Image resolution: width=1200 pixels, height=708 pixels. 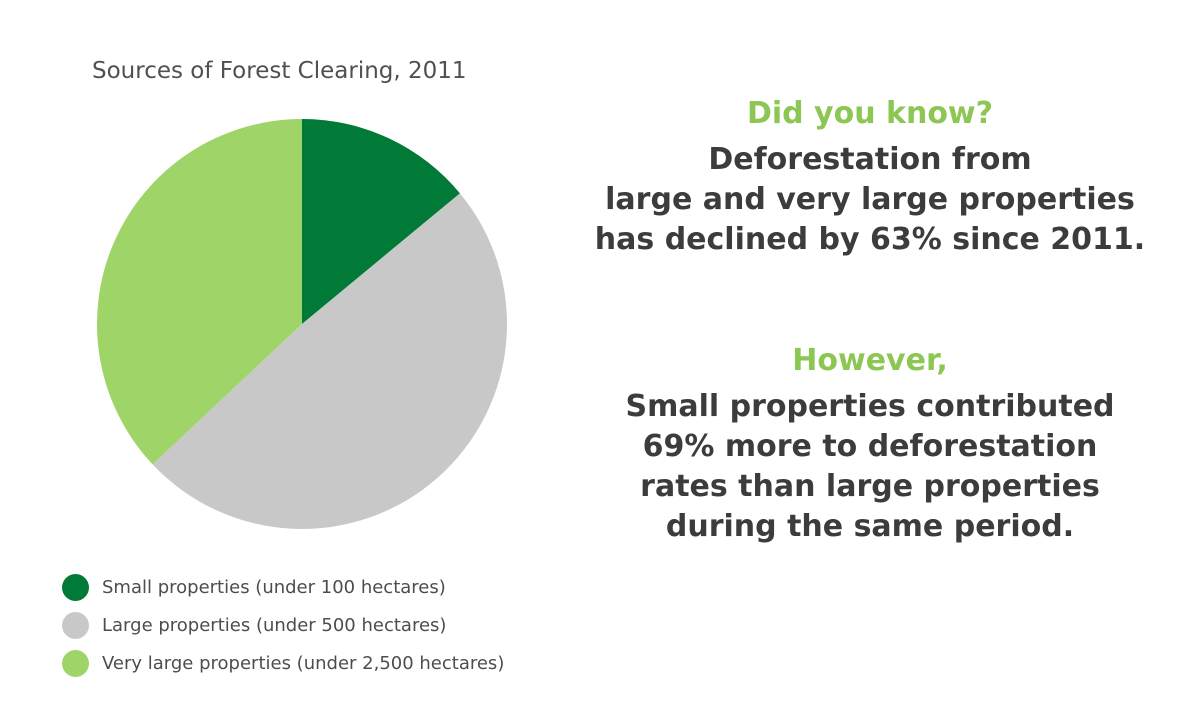 I want to click on info-line: Deforestation from, so click(x=870, y=159).